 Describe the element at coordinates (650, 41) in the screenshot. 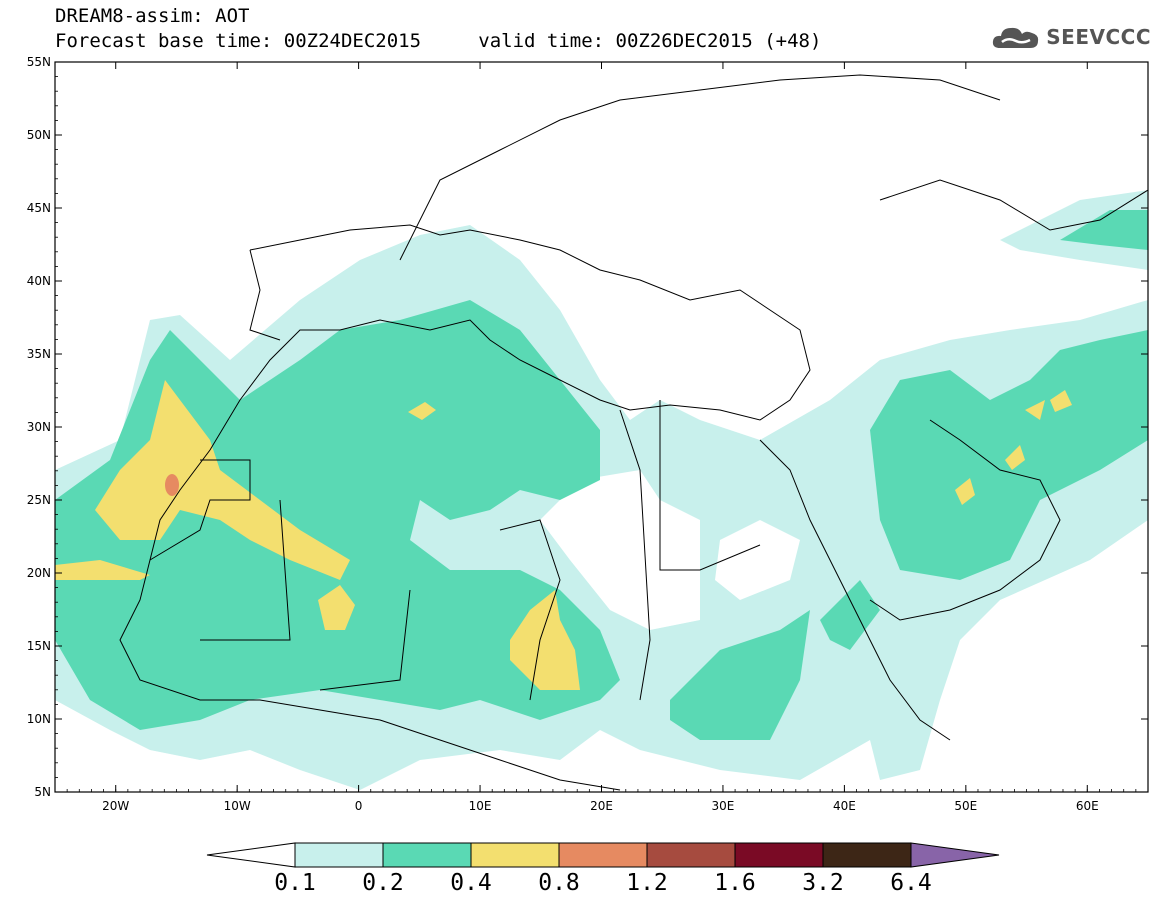

I see `valid-time-label: valid time: 00Z26DEC2015 (+48)` at that location.